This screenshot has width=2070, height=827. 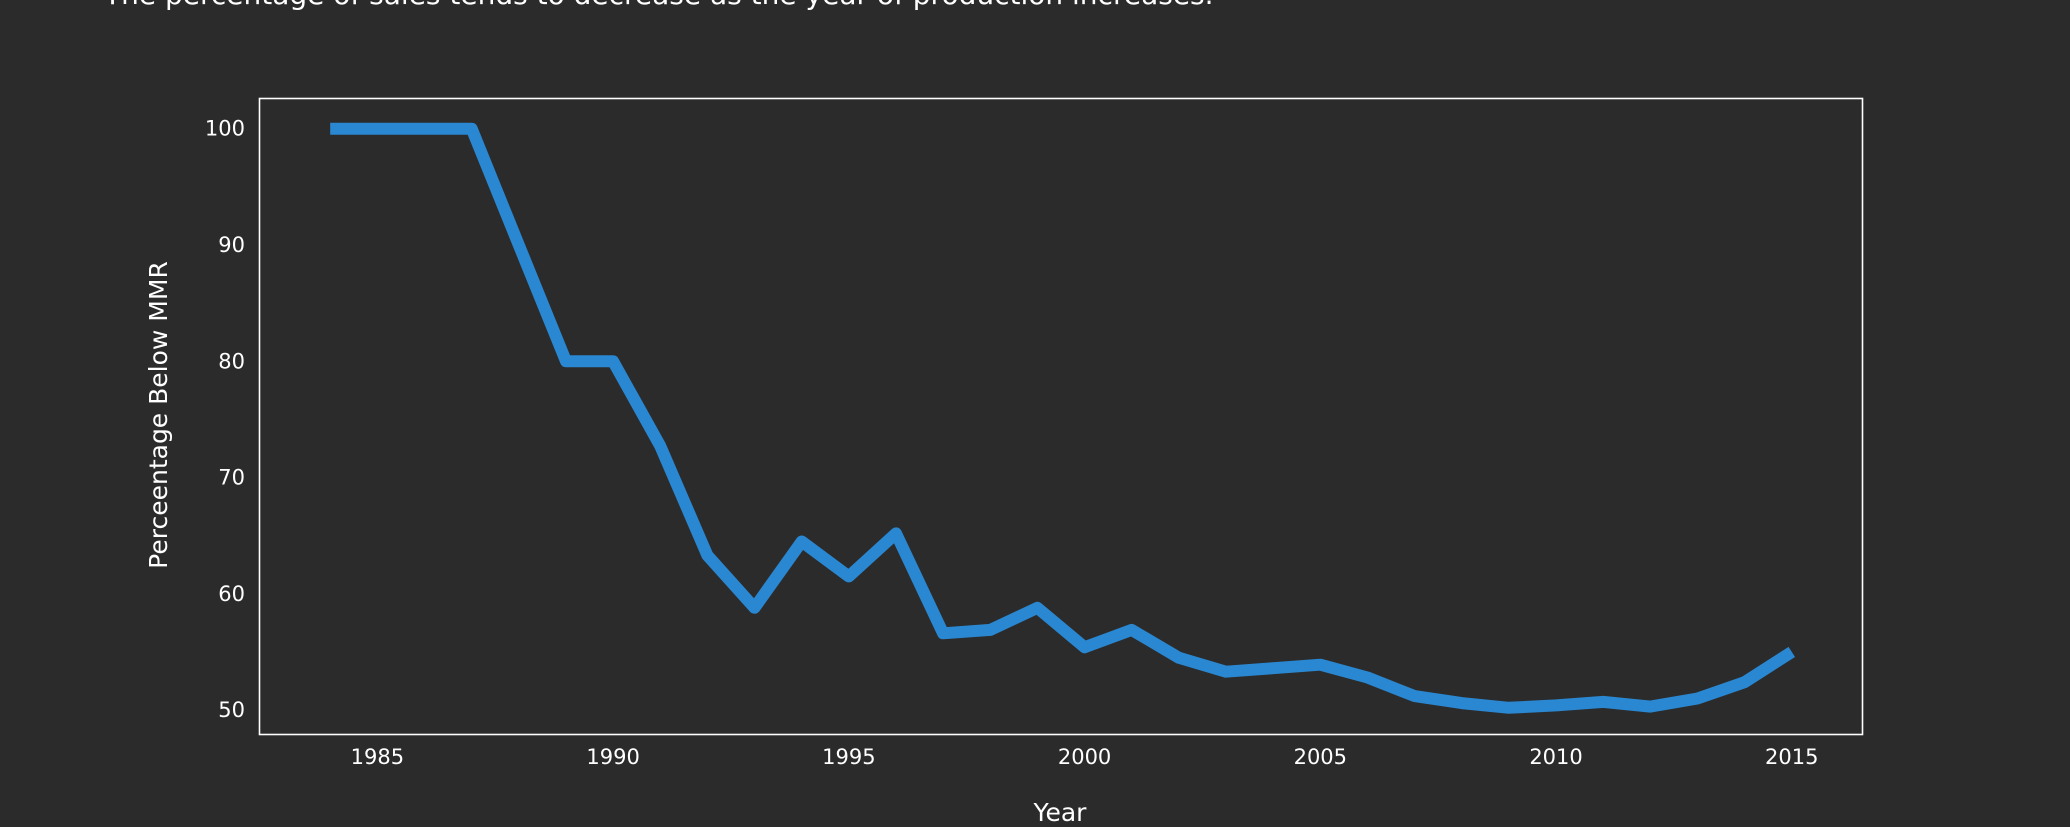 I want to click on x-tick-label: 2010, so click(x=1555, y=757).